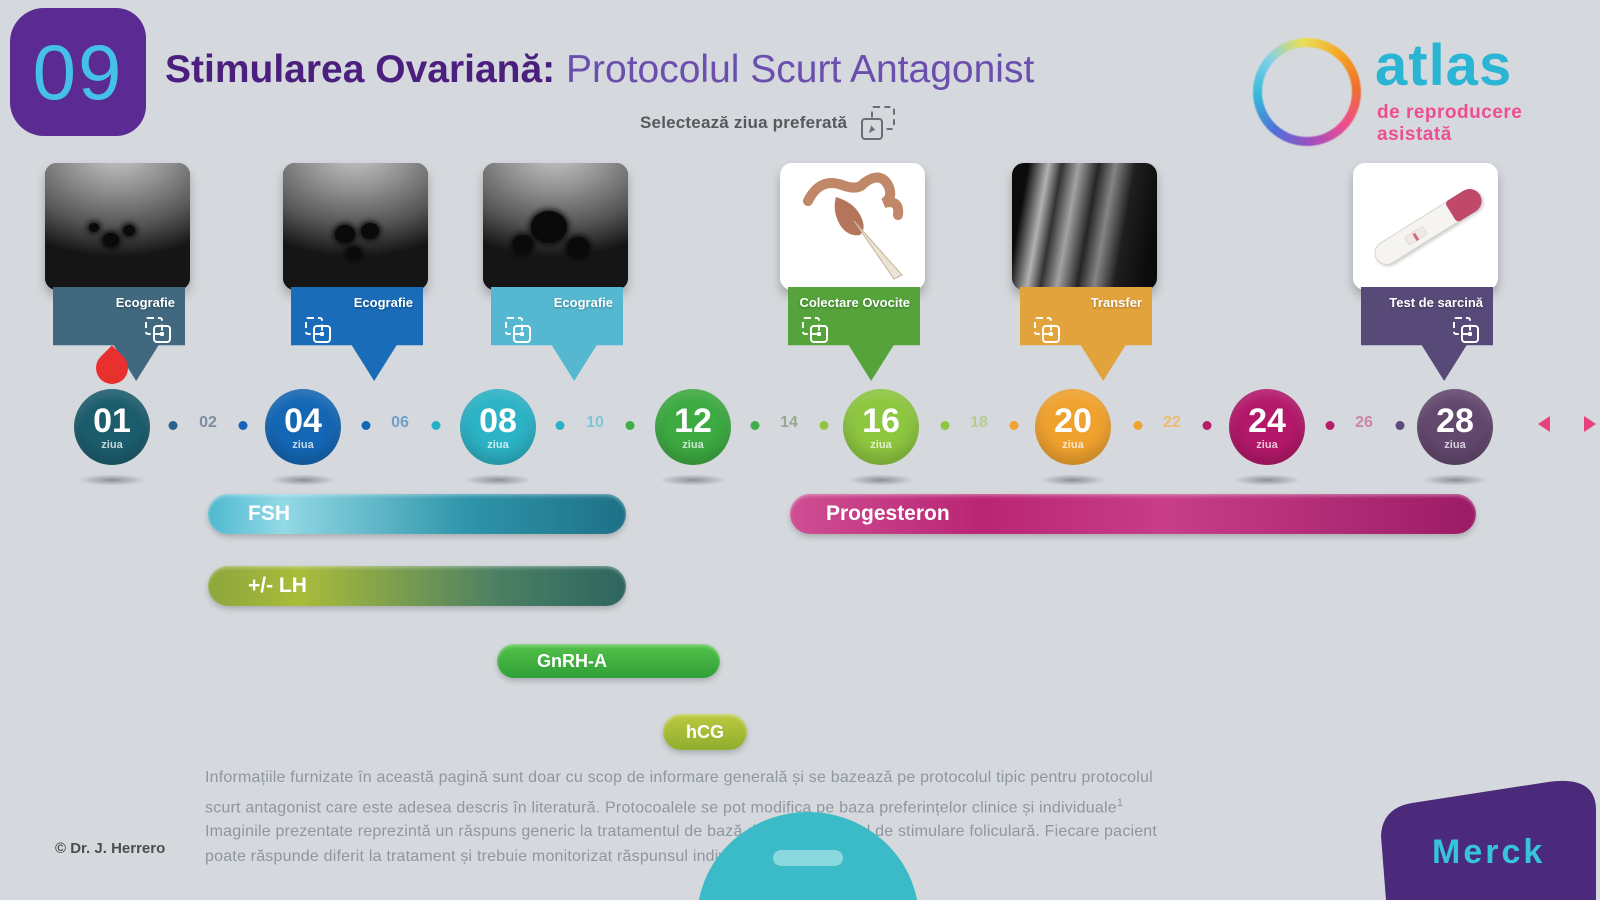 This screenshot has height=900, width=1600. What do you see at coordinates (303, 427) in the screenshot?
I see `day-circle-04: 04 ziua` at bounding box center [303, 427].